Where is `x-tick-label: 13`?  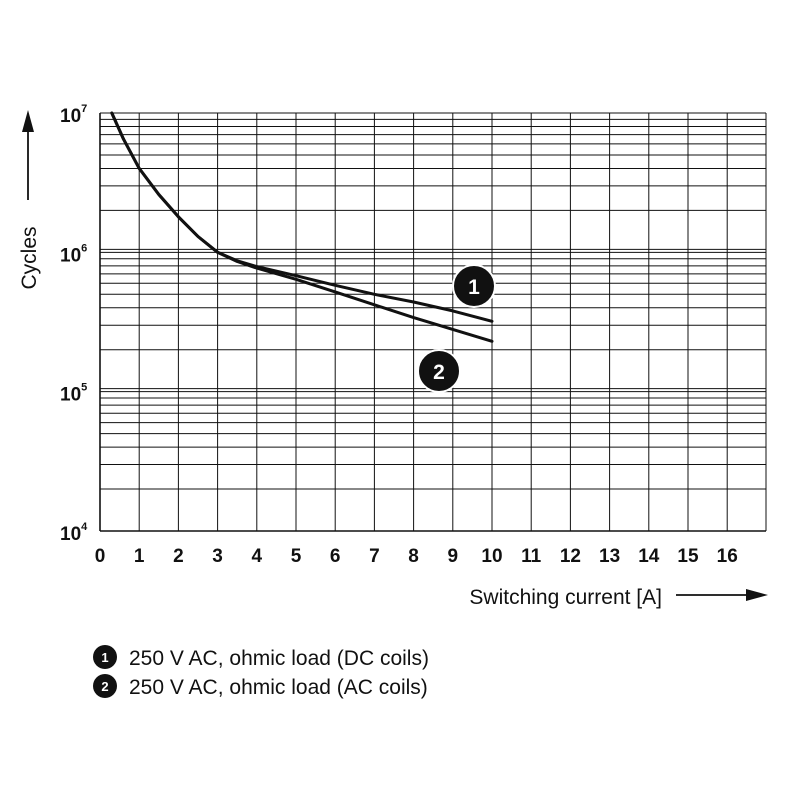 x-tick-label: 13 is located at coordinates (609, 556).